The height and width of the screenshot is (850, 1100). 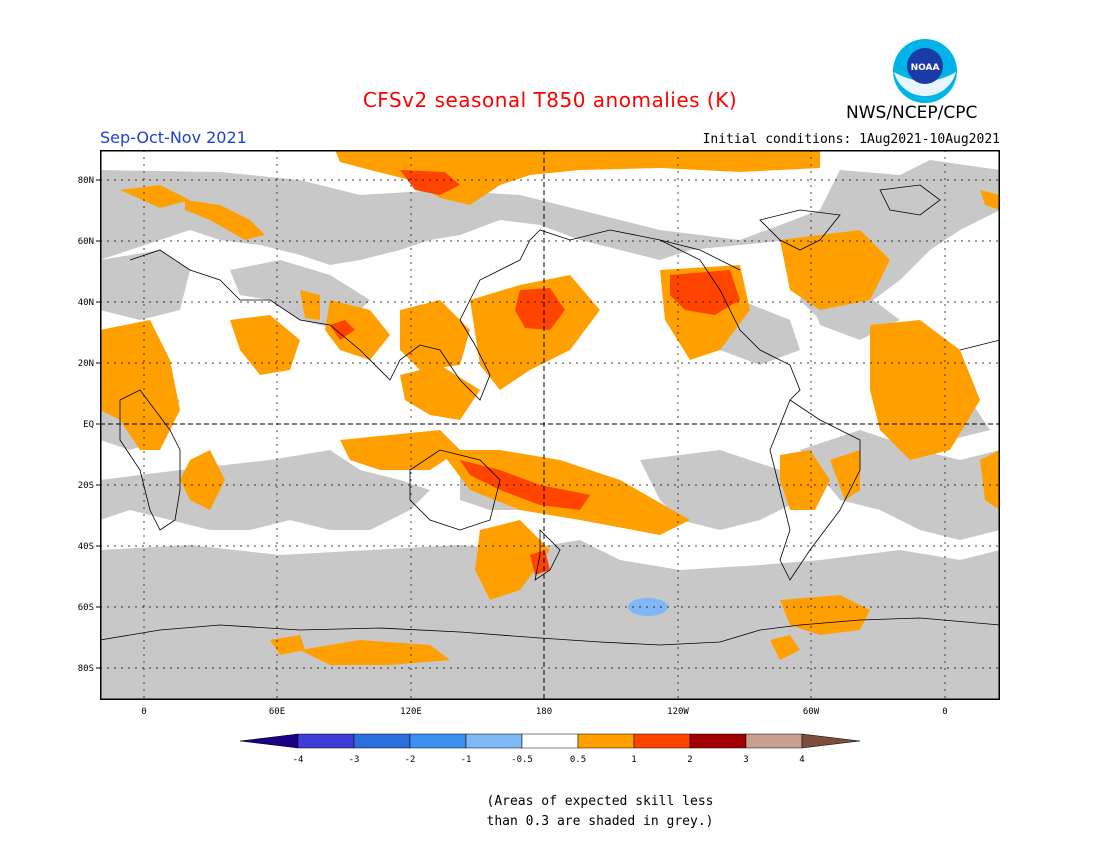 I want to click on longitude-axis: 0 60E 120E 180 120W 60W 0, so click(x=544, y=712).